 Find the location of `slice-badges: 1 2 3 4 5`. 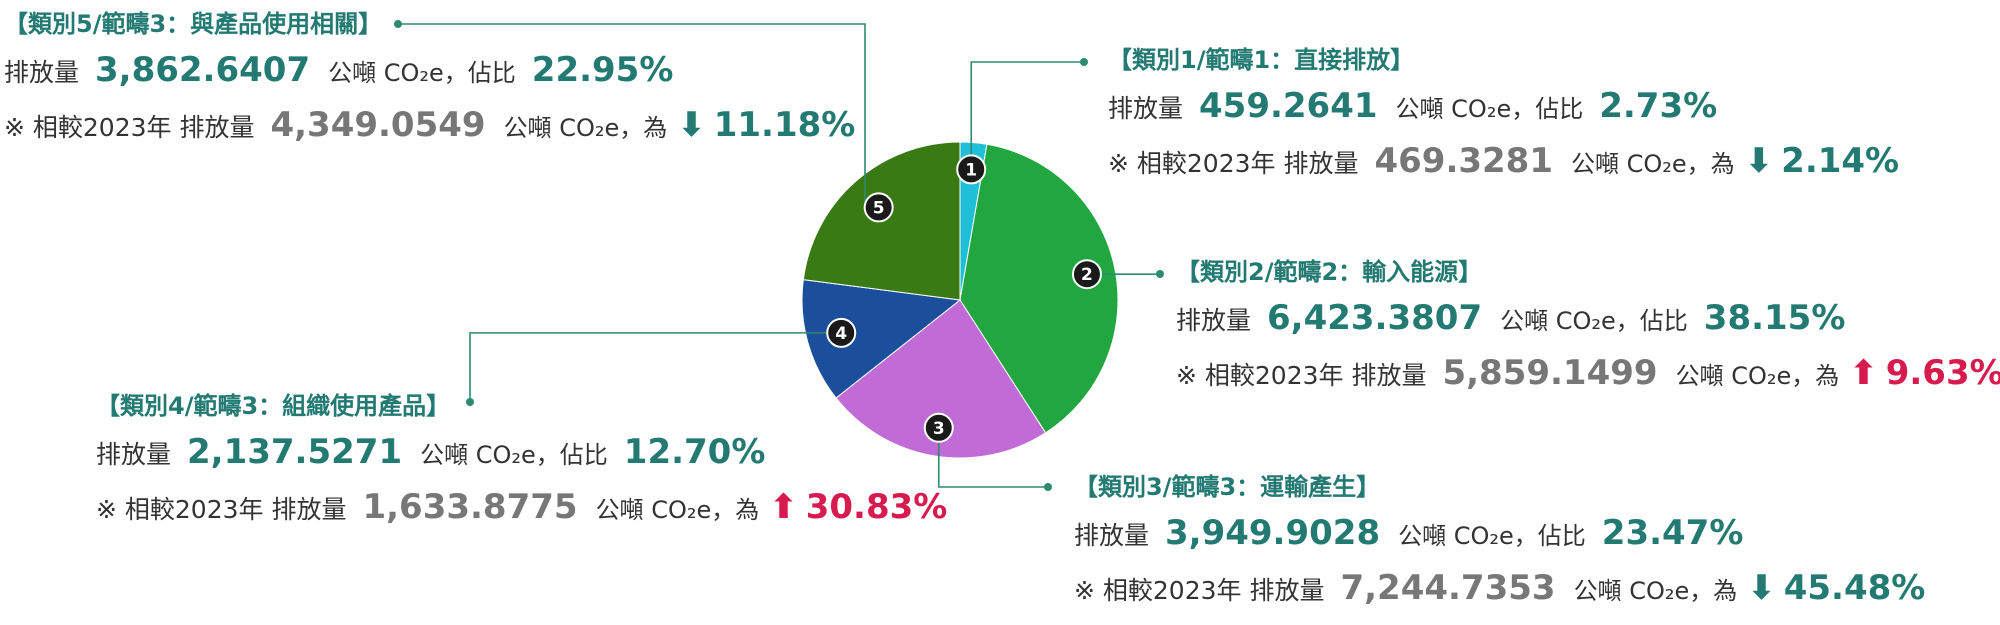

slice-badges: 1 2 3 4 5 is located at coordinates (964, 298).